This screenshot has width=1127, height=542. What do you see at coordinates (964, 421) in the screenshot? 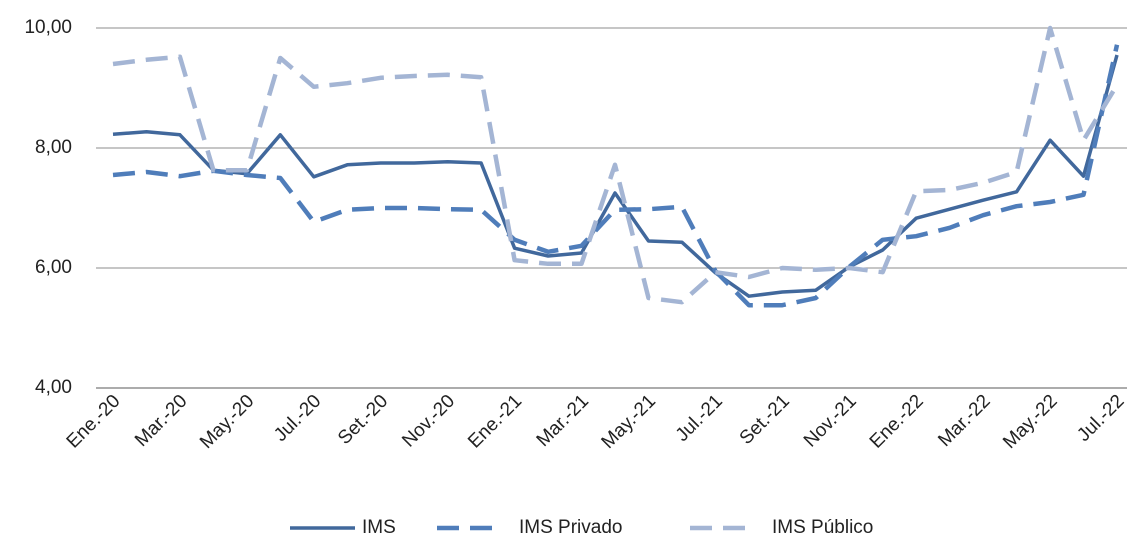
I see `x-tick-label: Mar.-22` at bounding box center [964, 421].